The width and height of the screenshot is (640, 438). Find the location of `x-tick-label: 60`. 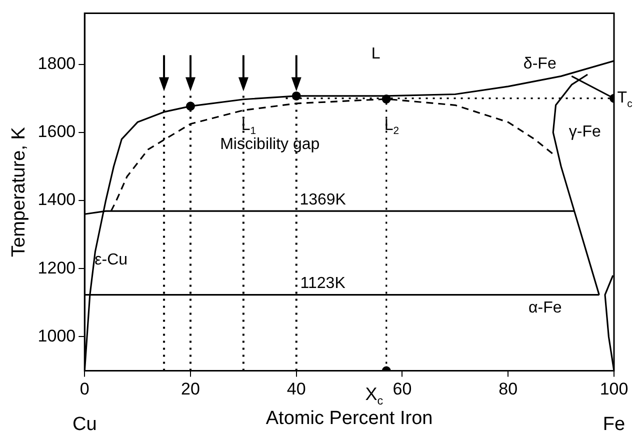

x-tick-label: 60 is located at coordinates (402, 389).